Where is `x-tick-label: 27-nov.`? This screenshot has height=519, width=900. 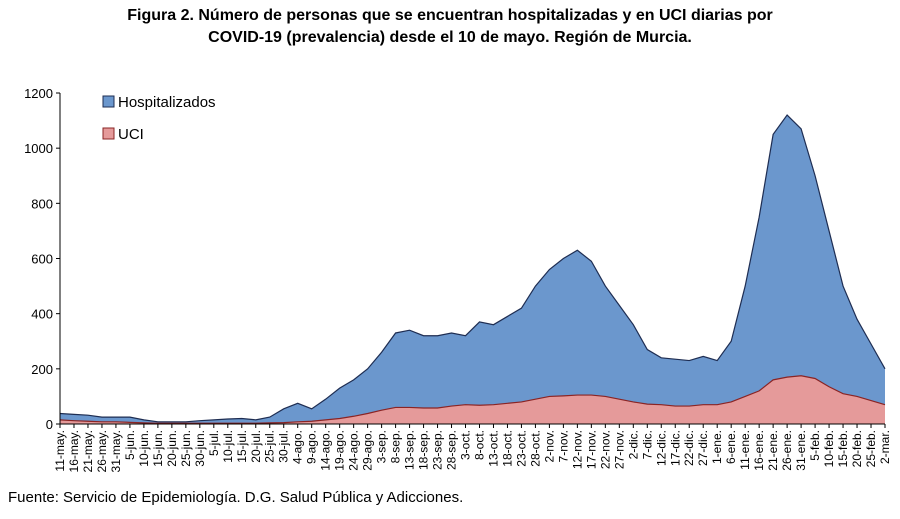
x-tick-label: 27-nov. is located at coordinates (619, 449).